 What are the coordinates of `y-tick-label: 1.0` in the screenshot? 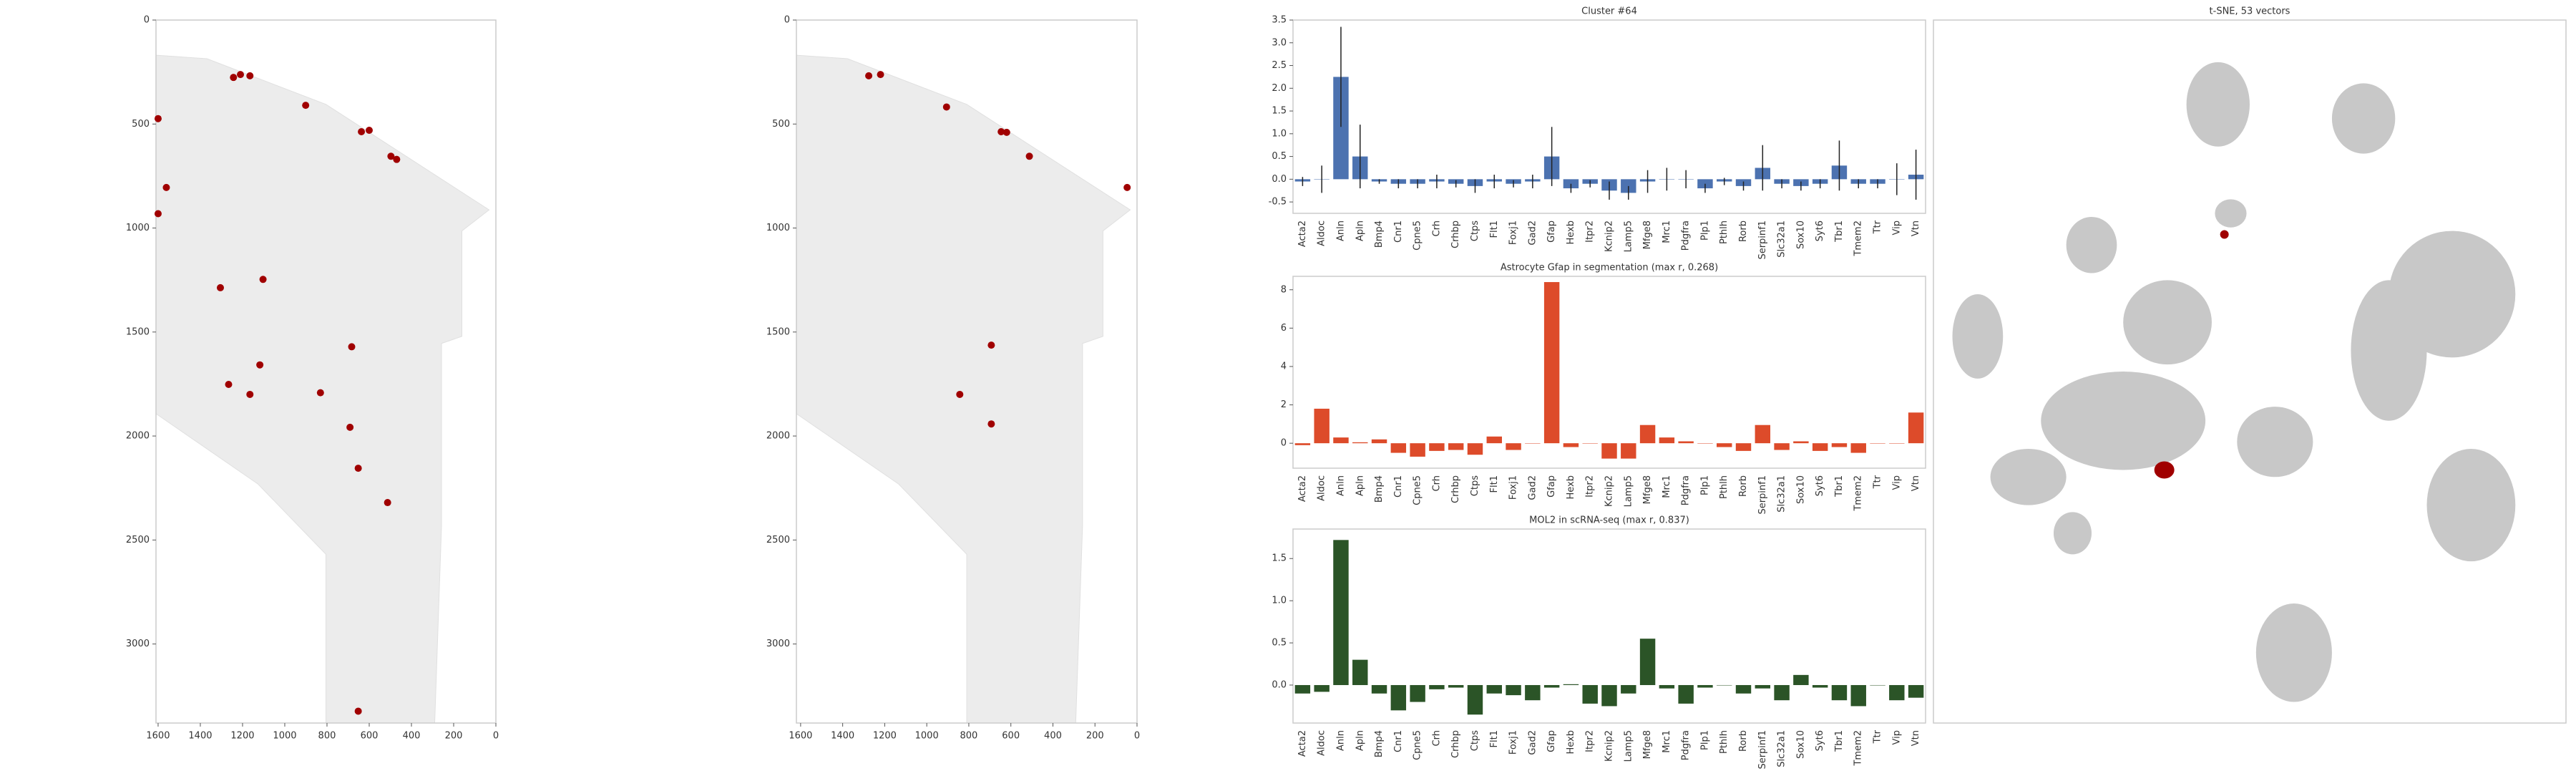 It's located at (1279, 601).